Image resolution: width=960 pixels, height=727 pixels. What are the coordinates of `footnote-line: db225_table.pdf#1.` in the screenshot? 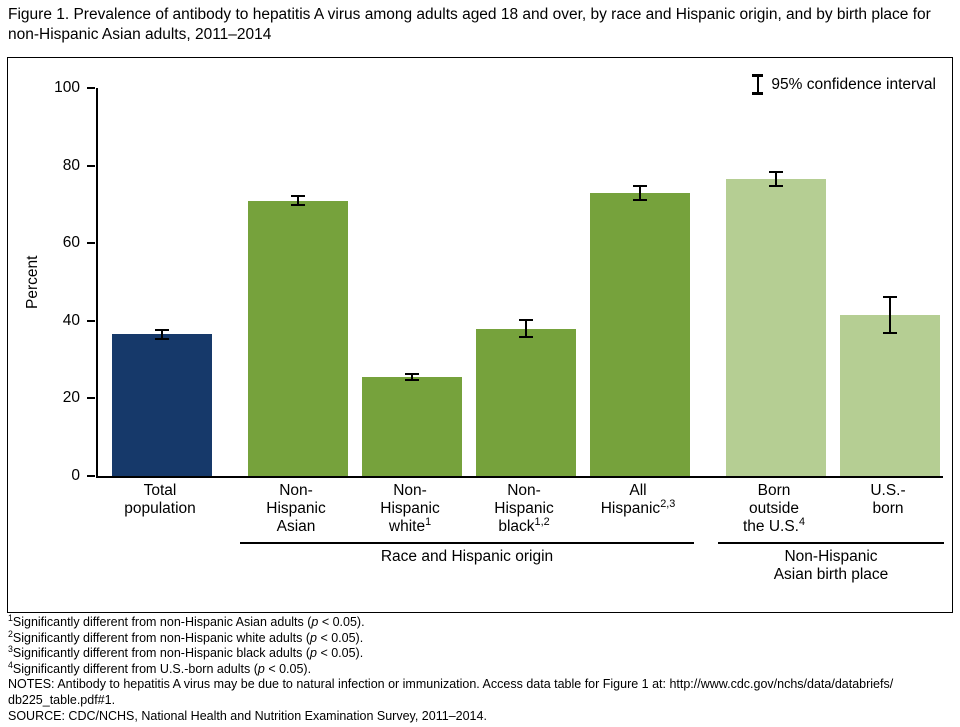 It's located at (62, 699).